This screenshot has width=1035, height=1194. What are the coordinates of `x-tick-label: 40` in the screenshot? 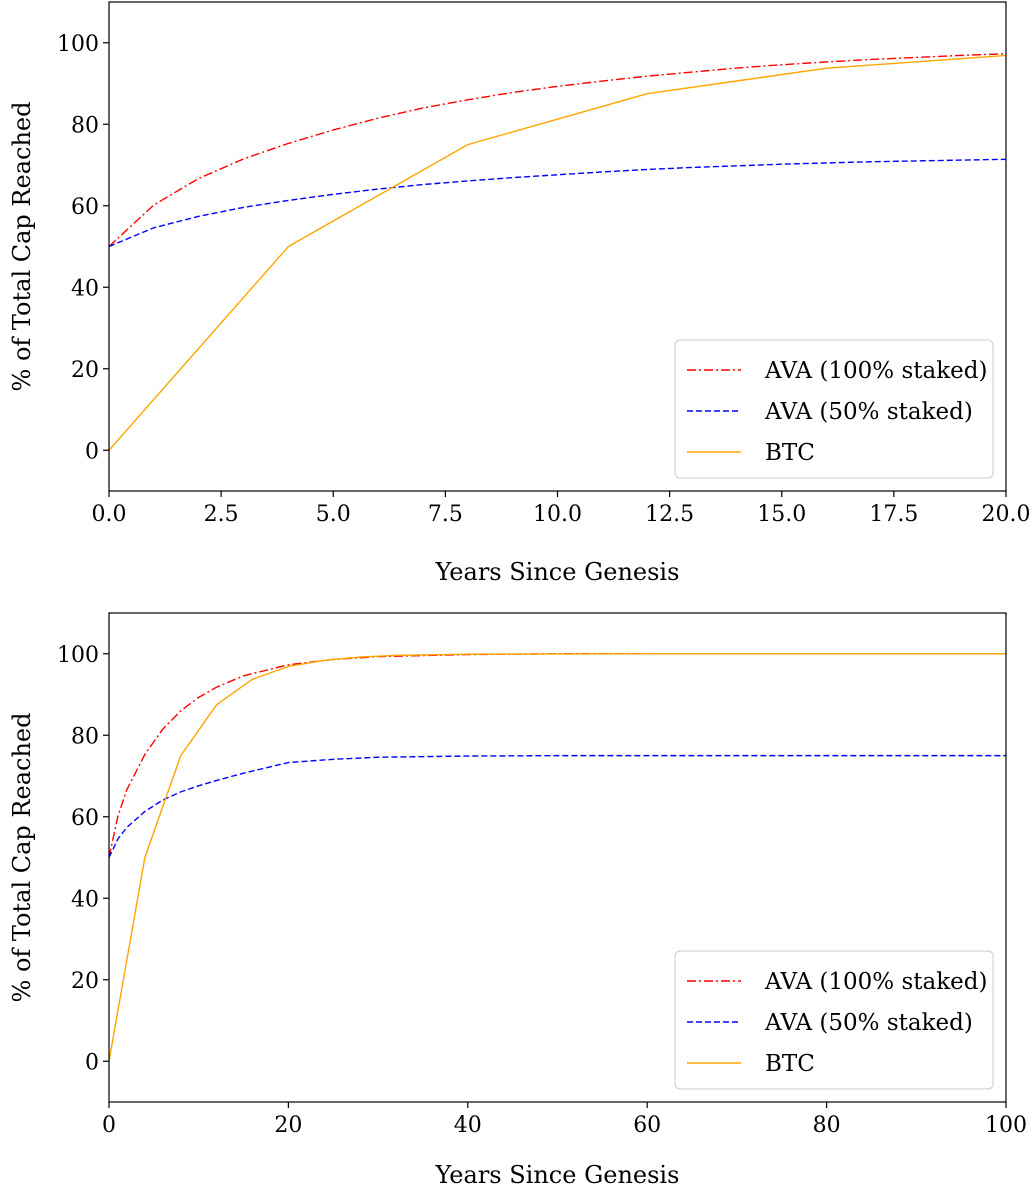 It's located at (468, 1125).